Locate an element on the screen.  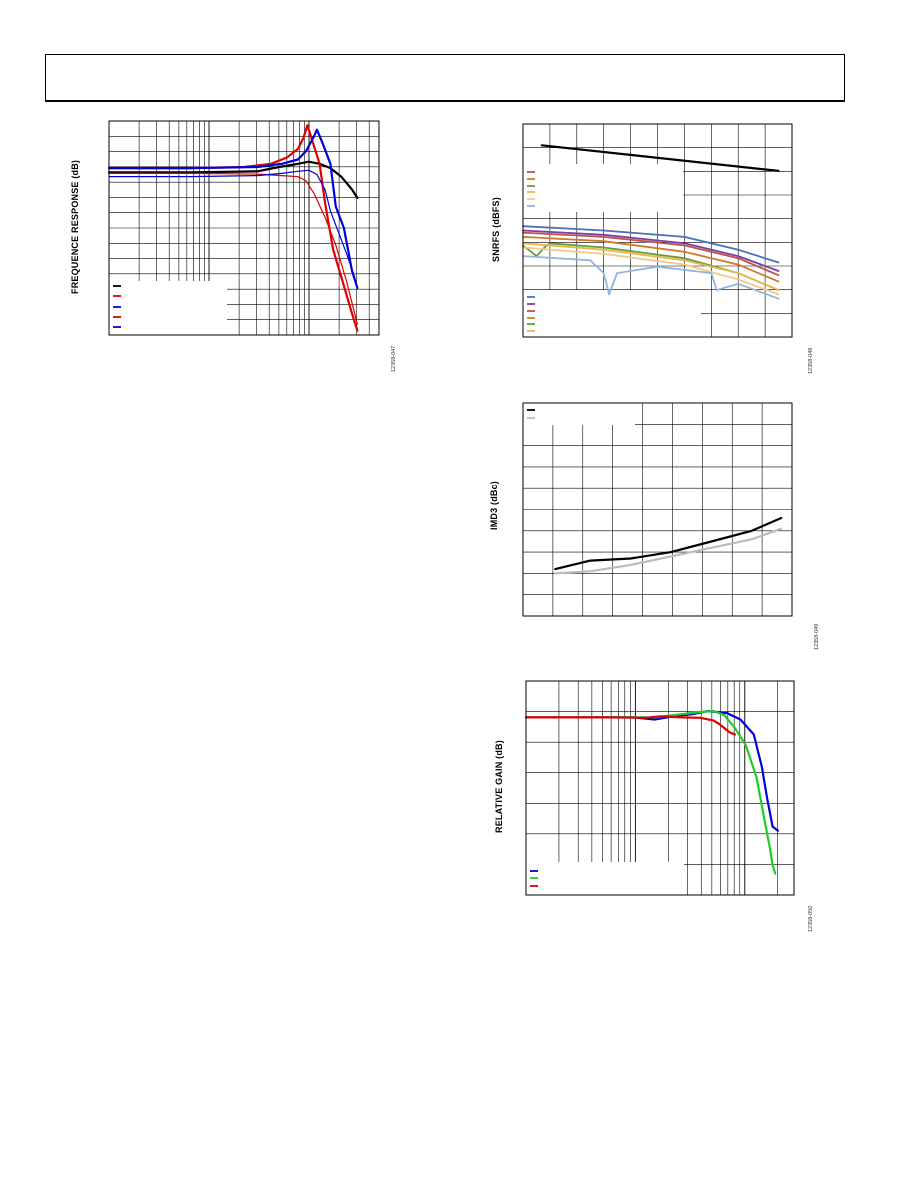
grid is located at coordinates (657, 509).